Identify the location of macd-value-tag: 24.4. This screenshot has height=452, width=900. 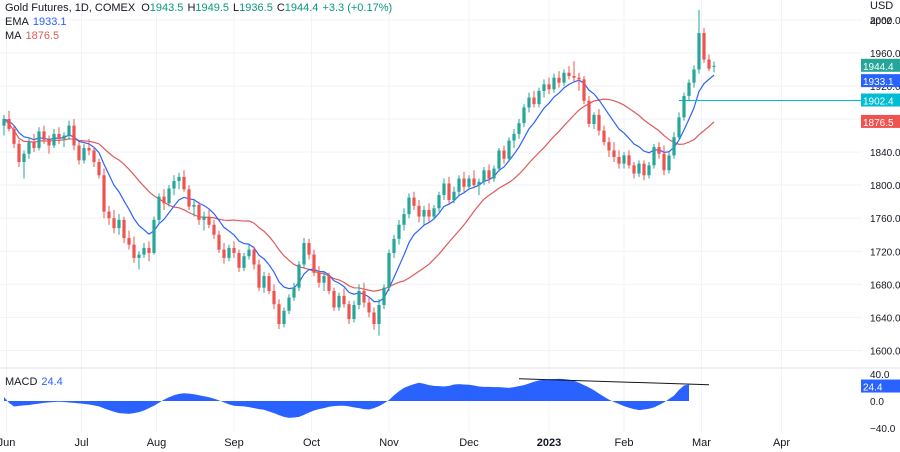
(873, 388).